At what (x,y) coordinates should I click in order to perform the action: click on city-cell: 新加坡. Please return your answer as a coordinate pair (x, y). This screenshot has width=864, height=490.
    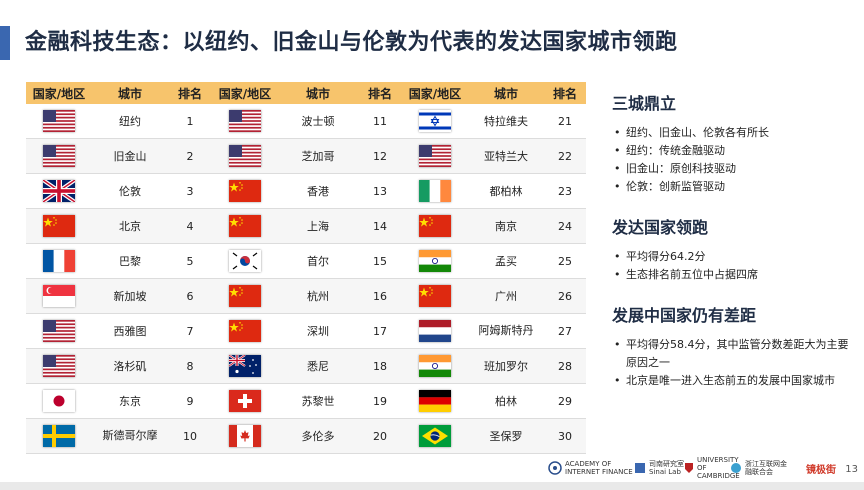
    Looking at the image, I should click on (130, 296).